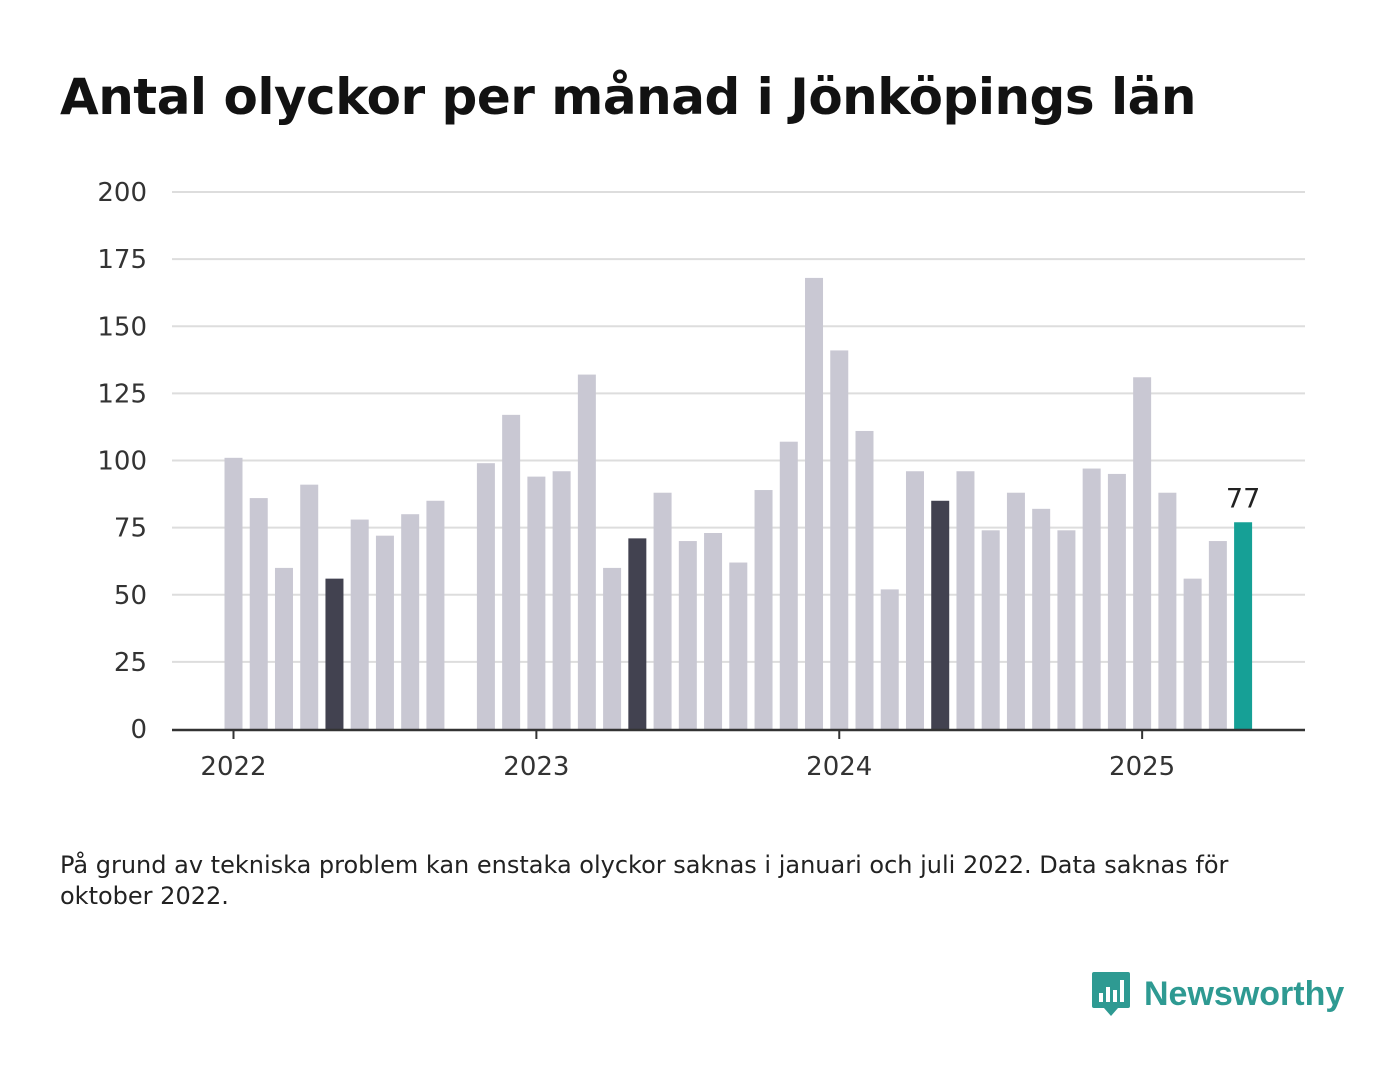 The image size is (1400, 1080). What do you see at coordinates (130, 596) in the screenshot?
I see `y-tick-label: 50` at bounding box center [130, 596].